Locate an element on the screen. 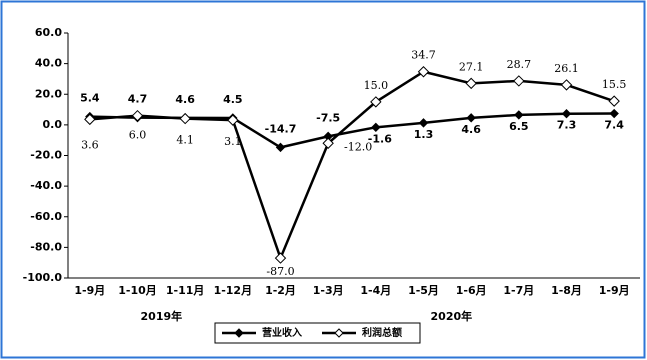 This screenshot has height=360, width=647. data-label: -14.7 is located at coordinates (281, 128).